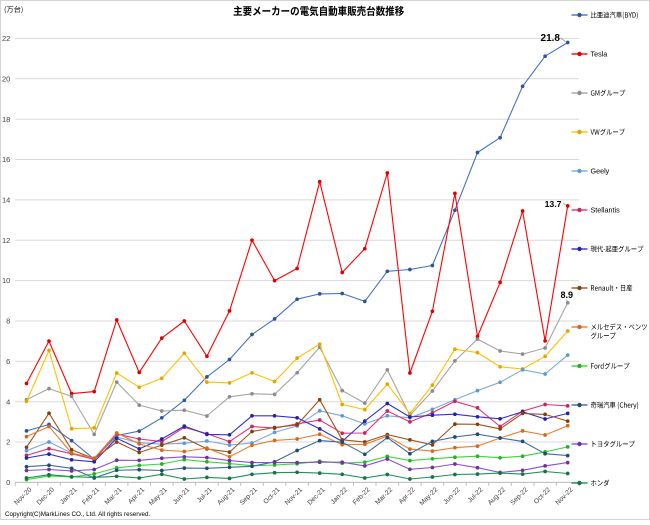 Image resolution: width=650 pixels, height=525 pixels. Describe the element at coordinates (6, 78) in the screenshot. I see `svg-text: 20` at that location.